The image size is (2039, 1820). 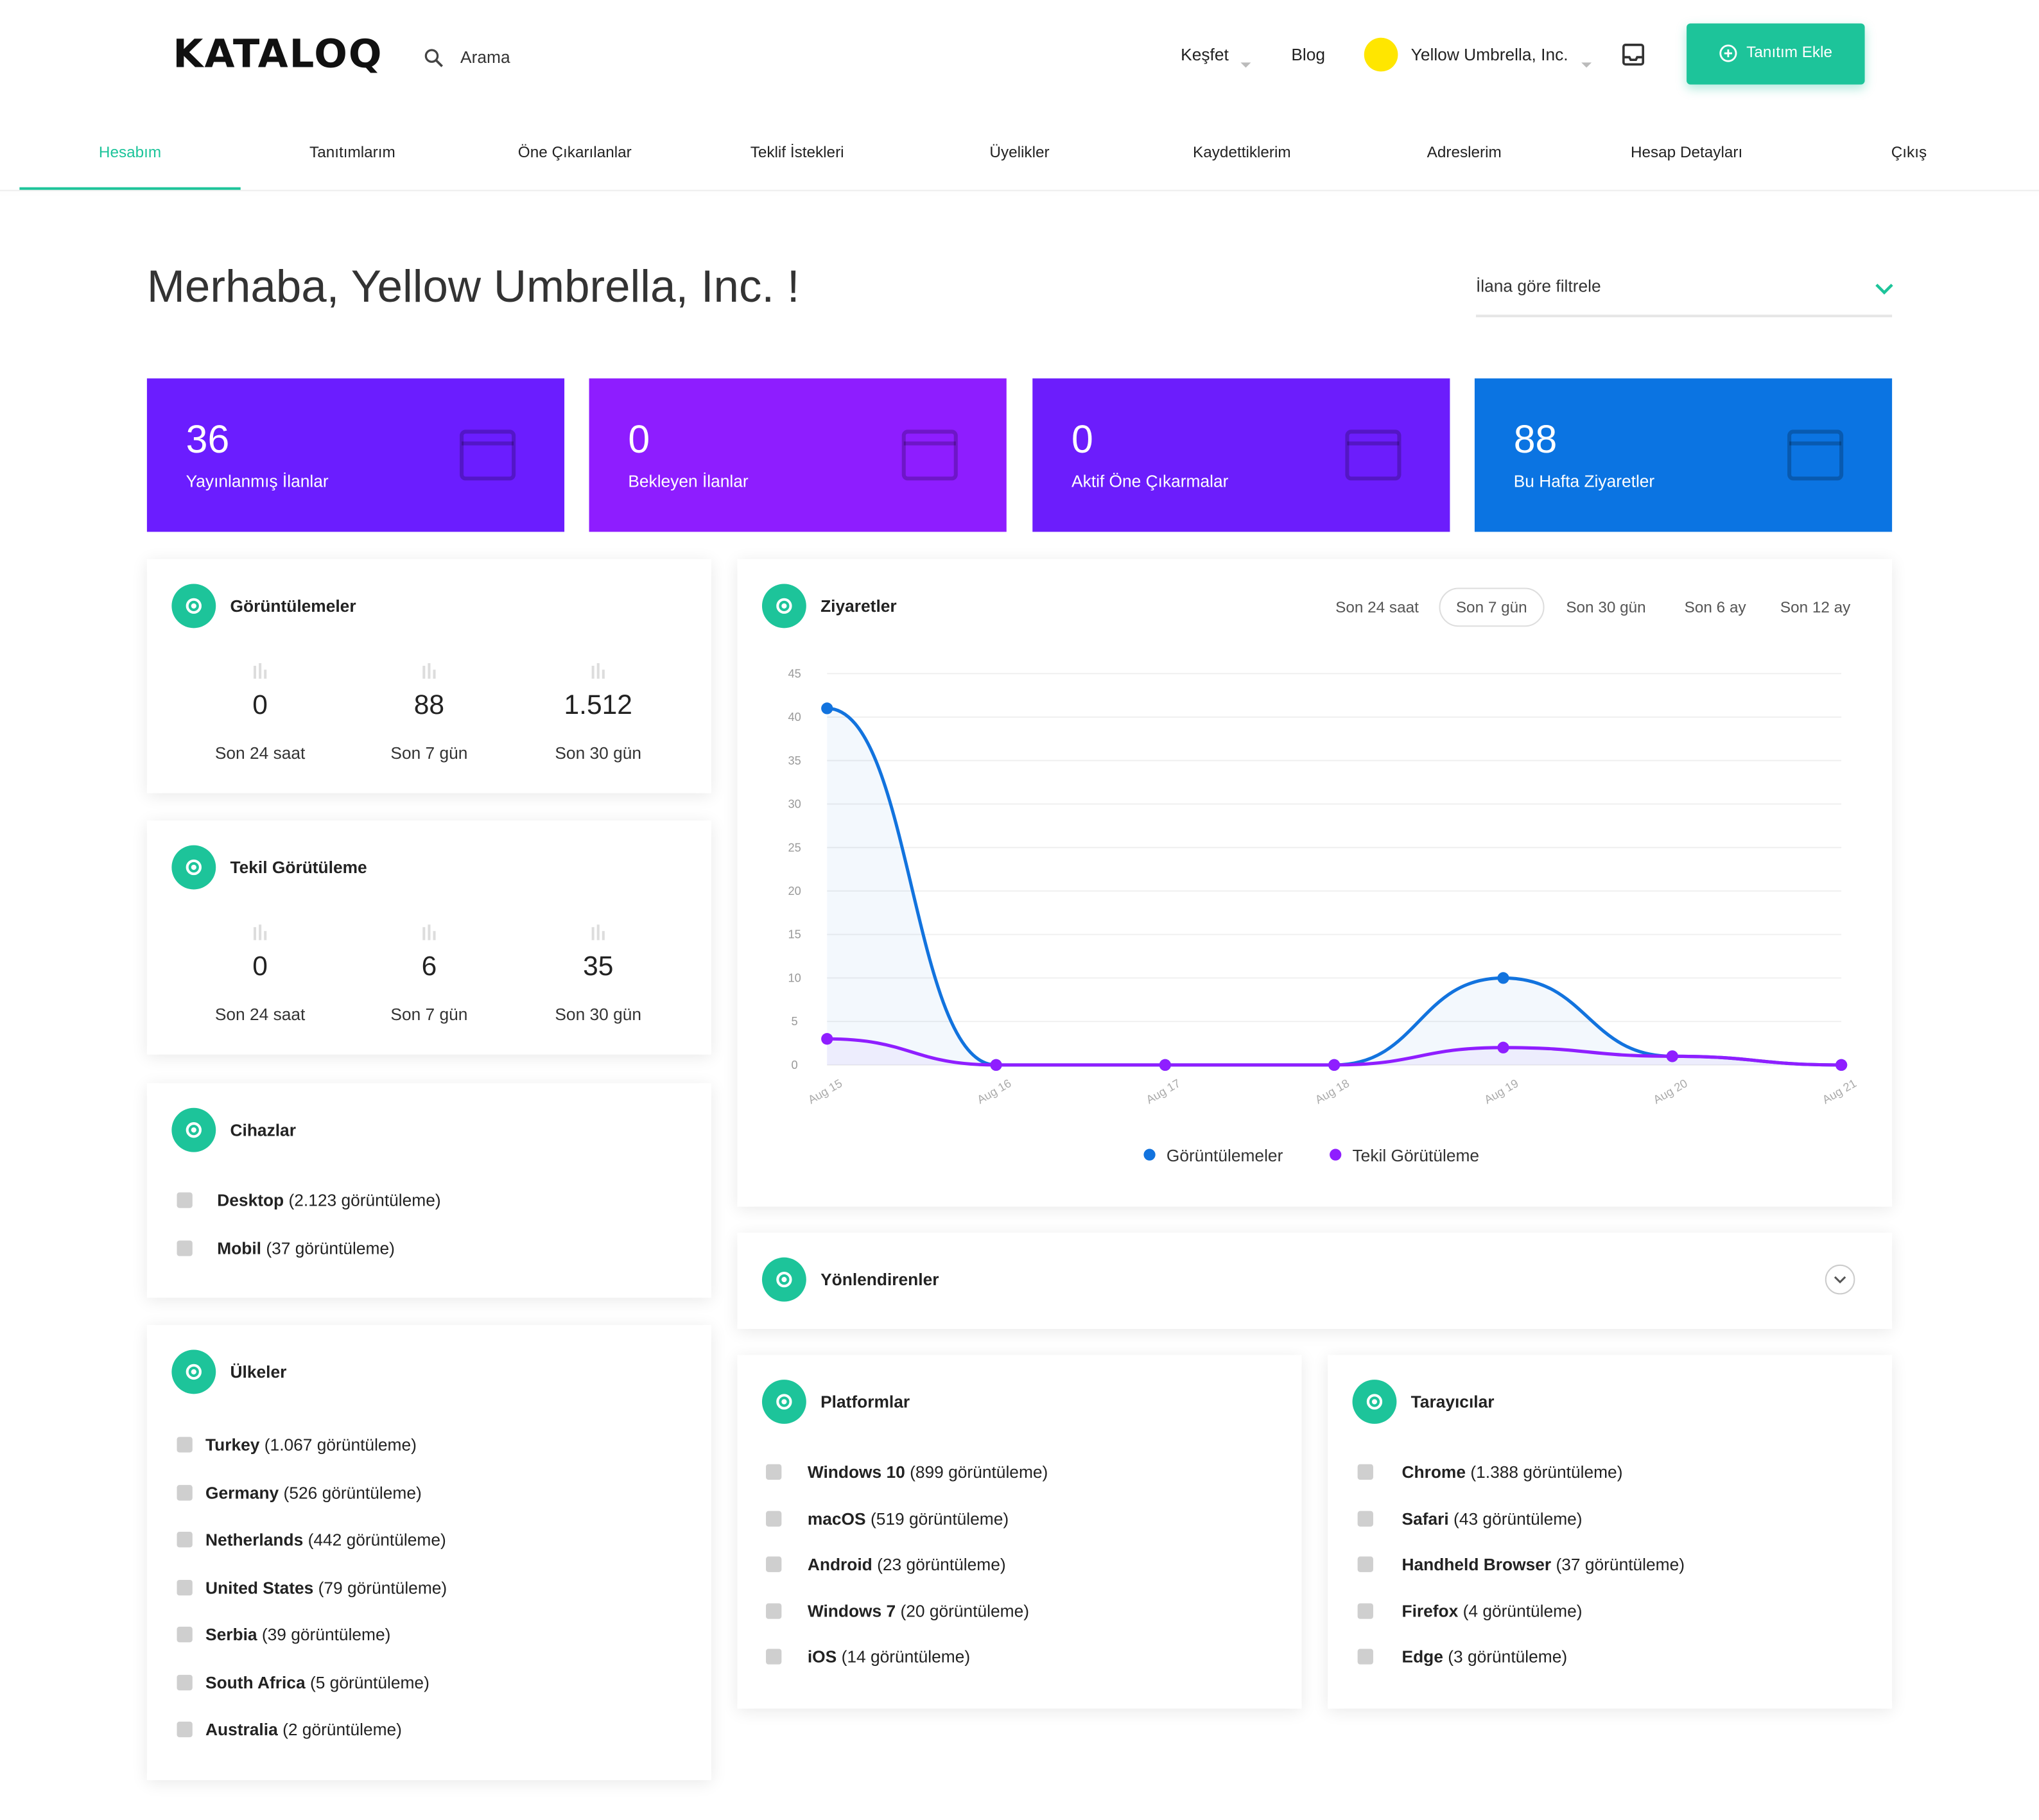 I want to click on item-detail: (20 görüntüleme), so click(x=965, y=1611).